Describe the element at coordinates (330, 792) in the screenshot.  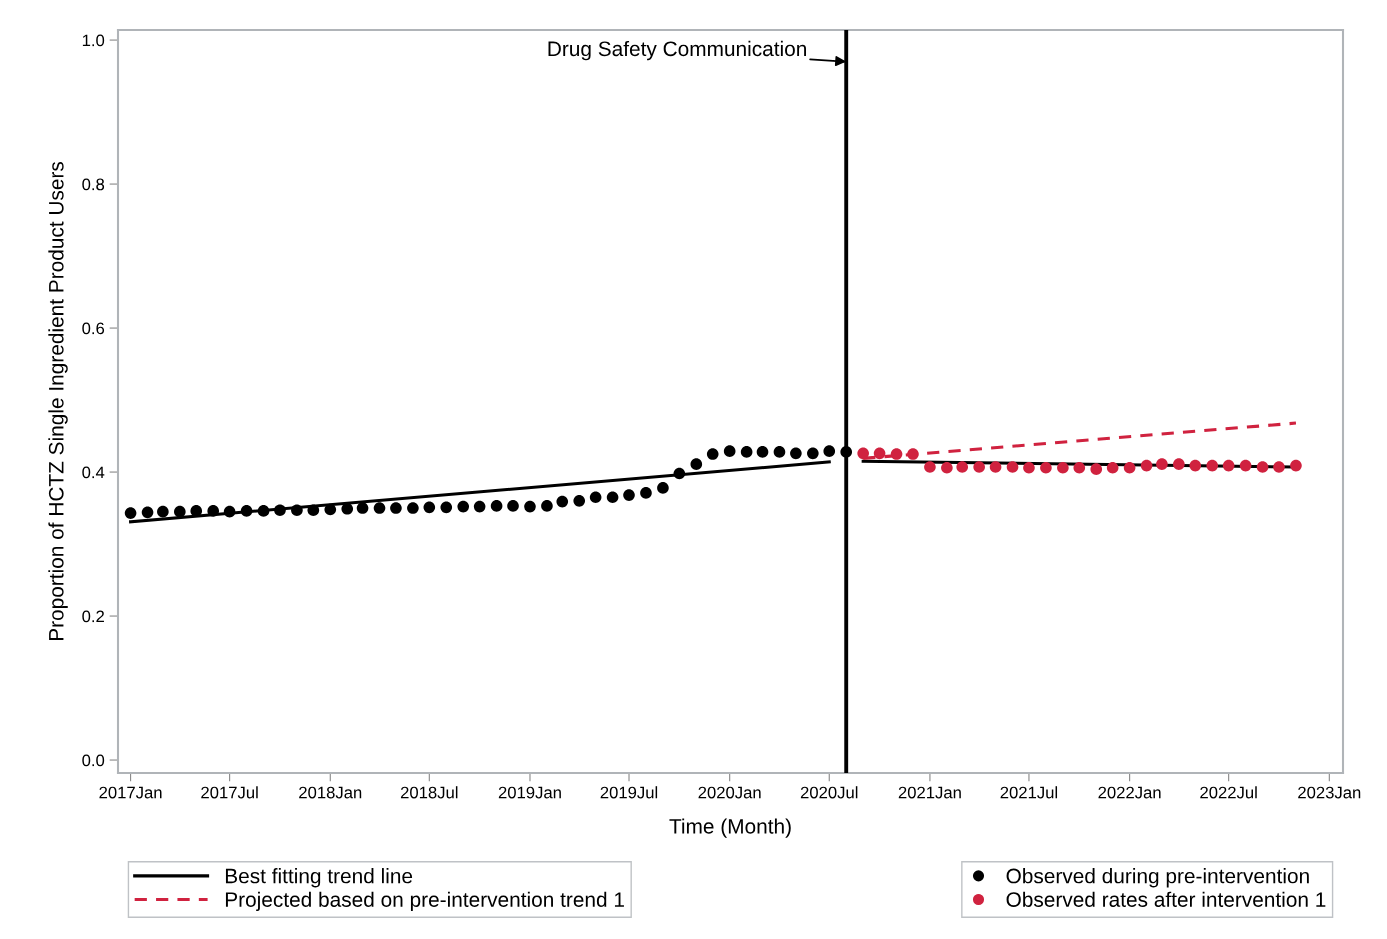
I see `x-tick-label: 2018Jan` at that location.